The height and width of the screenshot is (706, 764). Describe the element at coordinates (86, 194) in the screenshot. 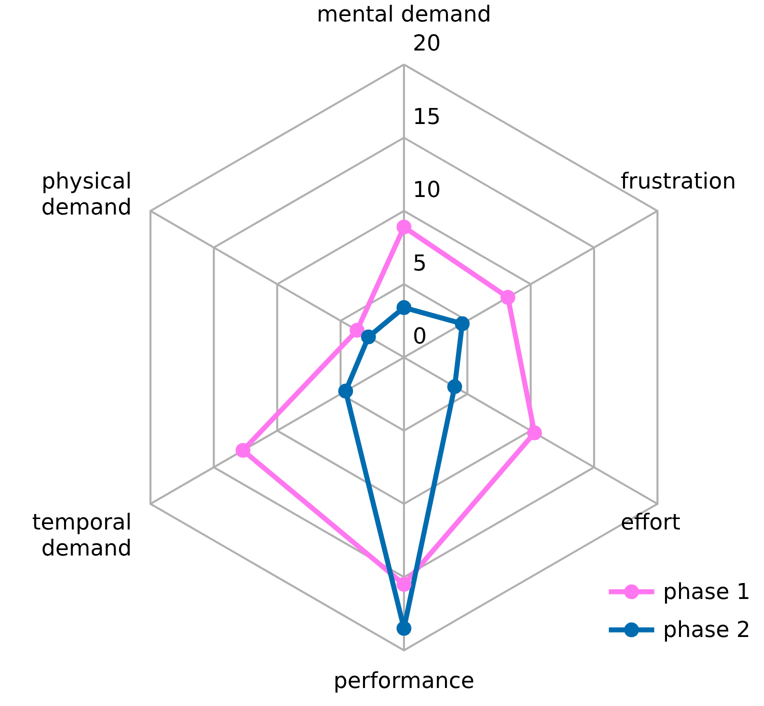

I see `spoke-label: physical demand` at that location.